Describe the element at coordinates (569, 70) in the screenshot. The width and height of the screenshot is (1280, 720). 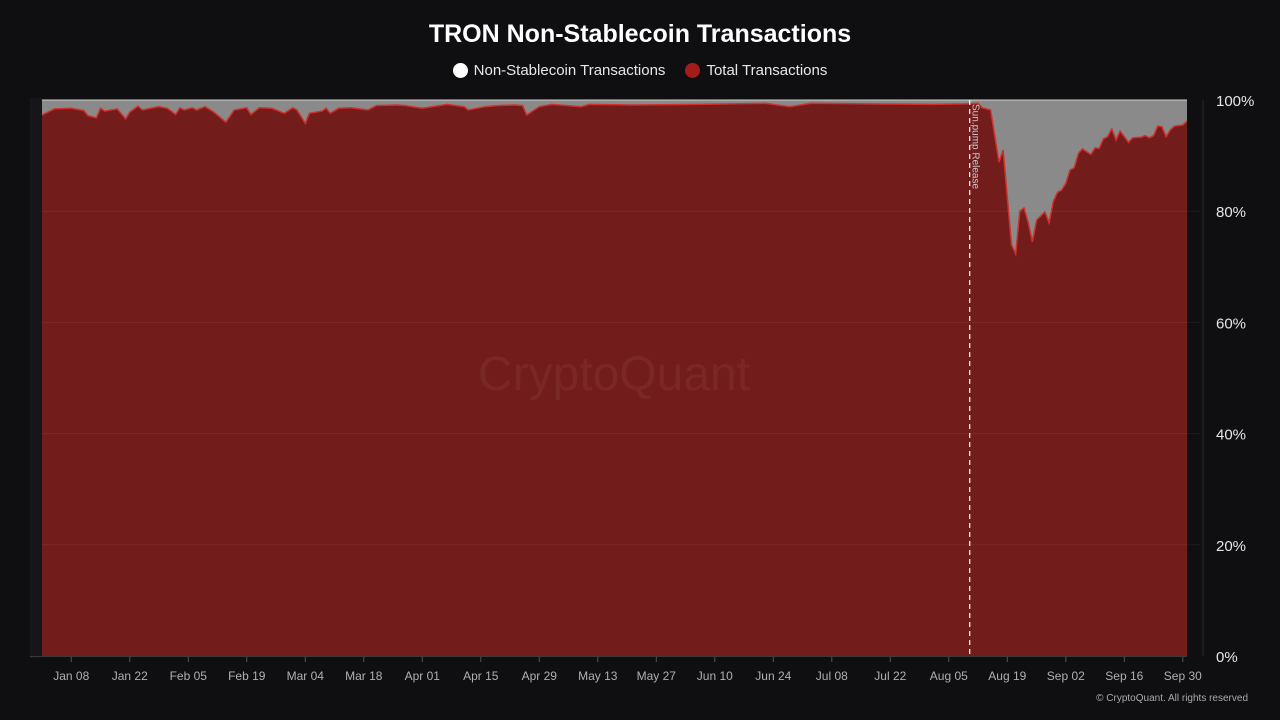
I see `legend-label: Non-Stablecoin Transactions` at that location.